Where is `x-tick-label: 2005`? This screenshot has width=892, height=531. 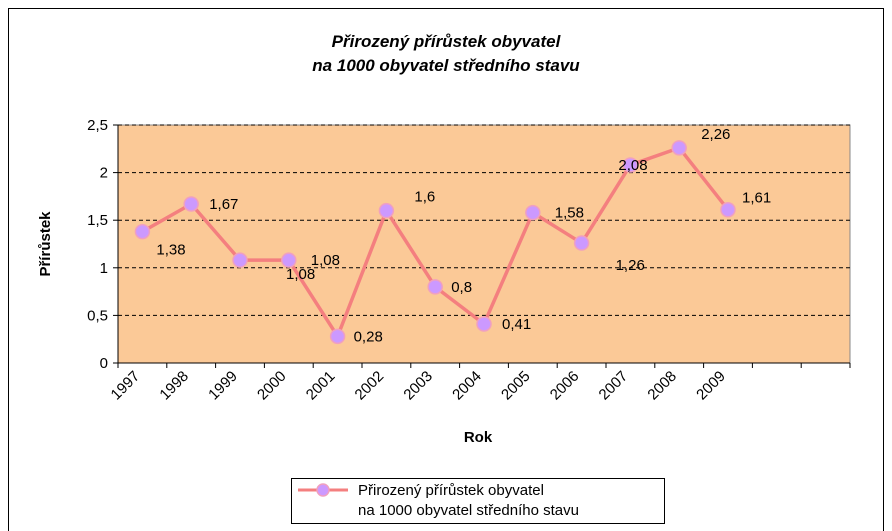 x-tick-label: 2005 is located at coordinates (516, 386).